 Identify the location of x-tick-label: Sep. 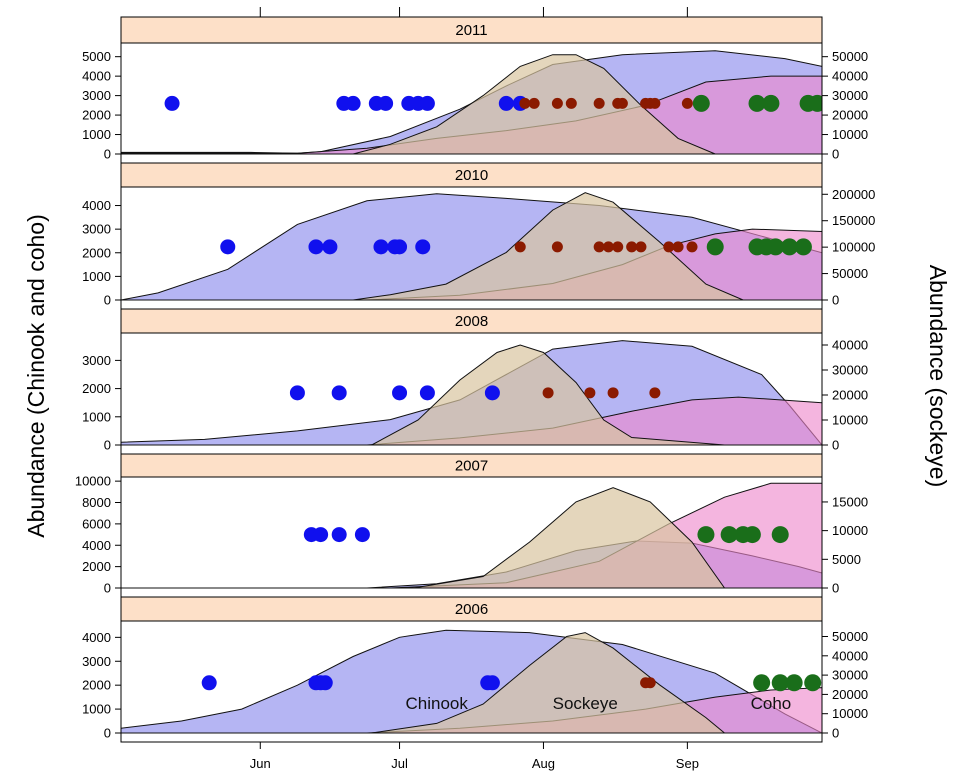
(687, 763).